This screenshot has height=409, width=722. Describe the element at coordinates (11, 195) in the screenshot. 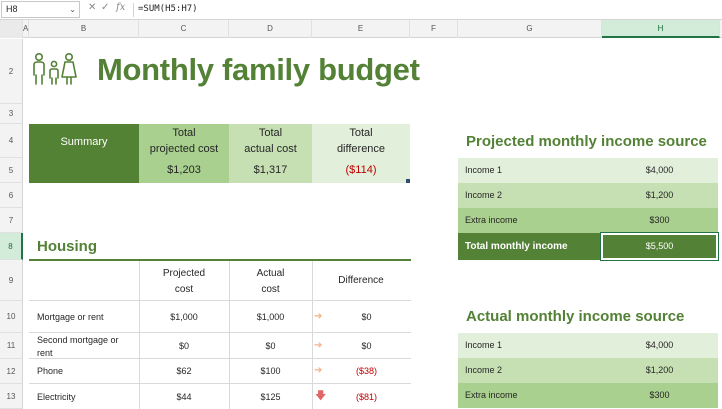

I see `row-header-6: 6` at that location.